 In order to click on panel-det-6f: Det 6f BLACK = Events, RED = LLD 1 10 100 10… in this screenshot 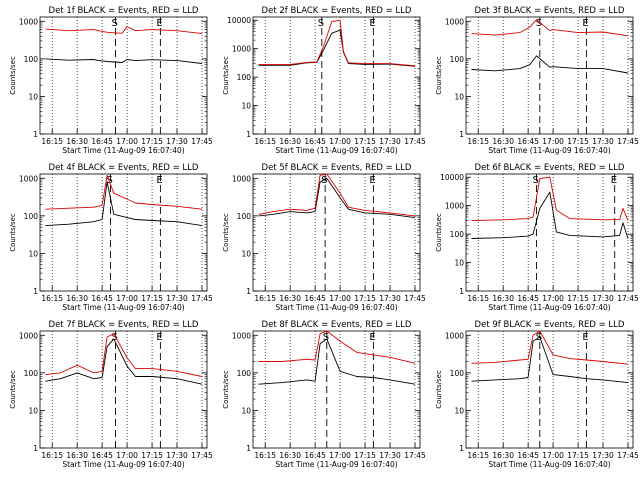, I will do `click(537, 237)`.